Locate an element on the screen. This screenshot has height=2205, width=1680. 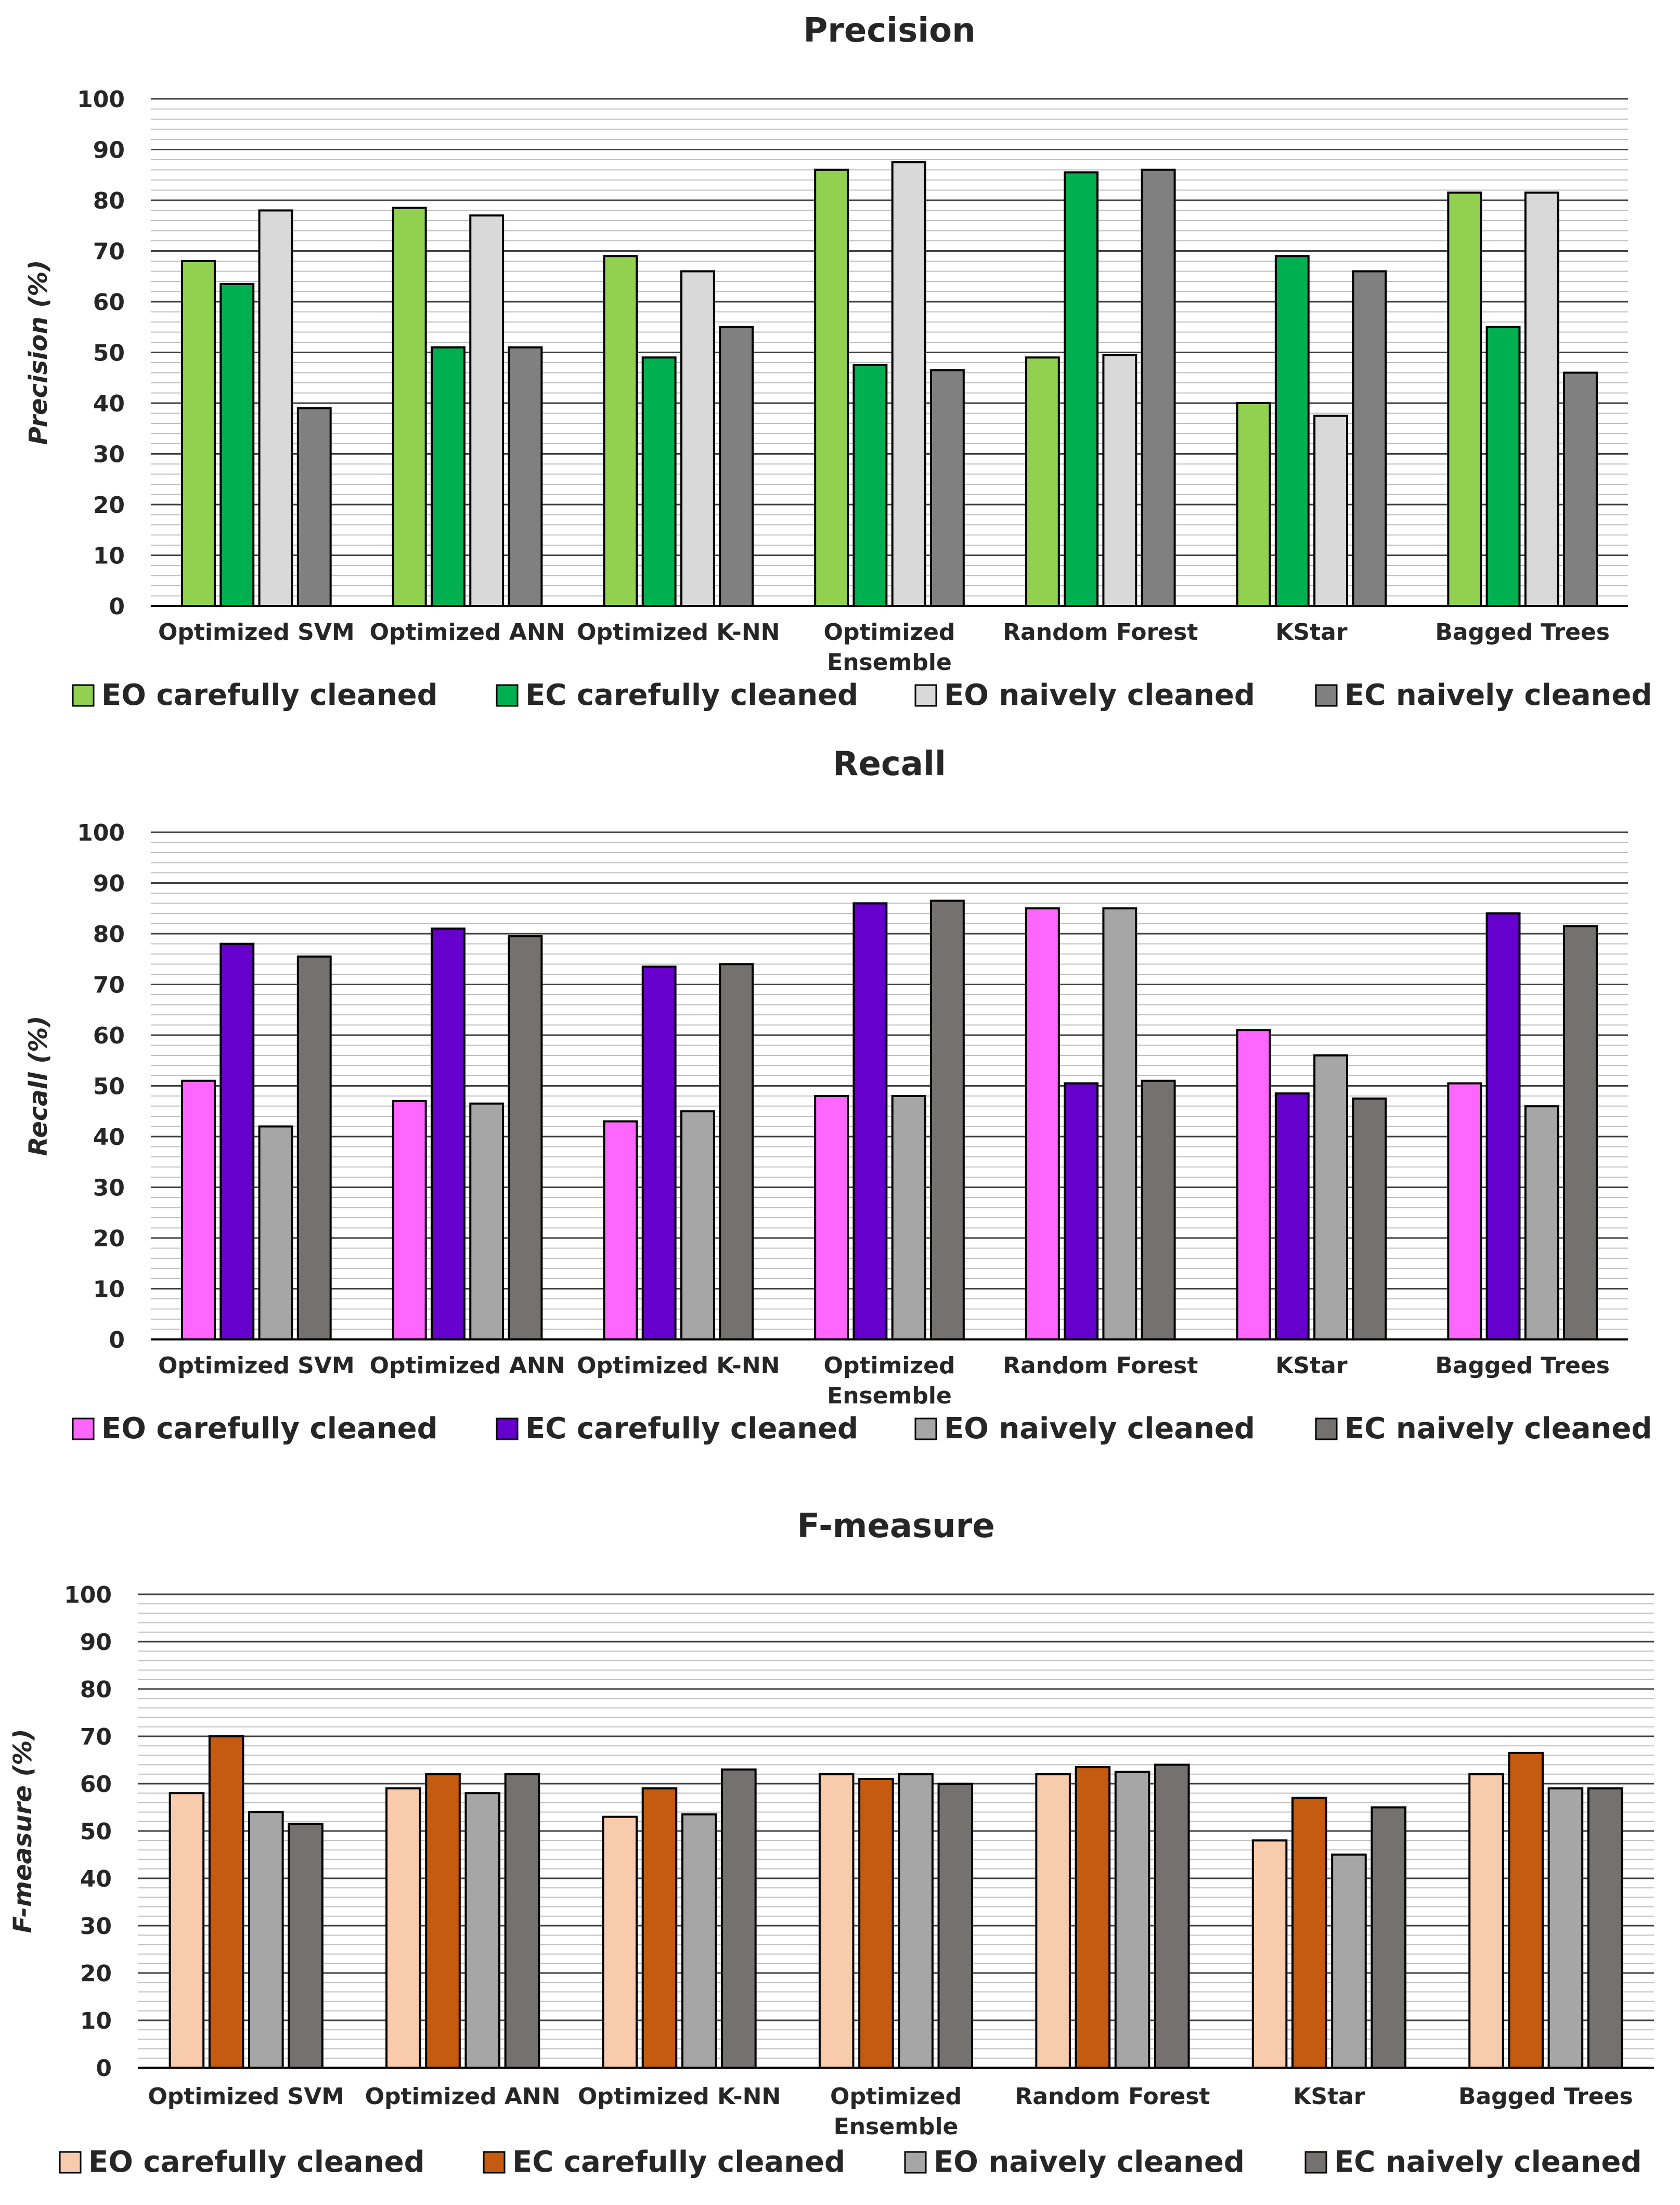
y-tick-label: 70 is located at coordinates (96, 1737).